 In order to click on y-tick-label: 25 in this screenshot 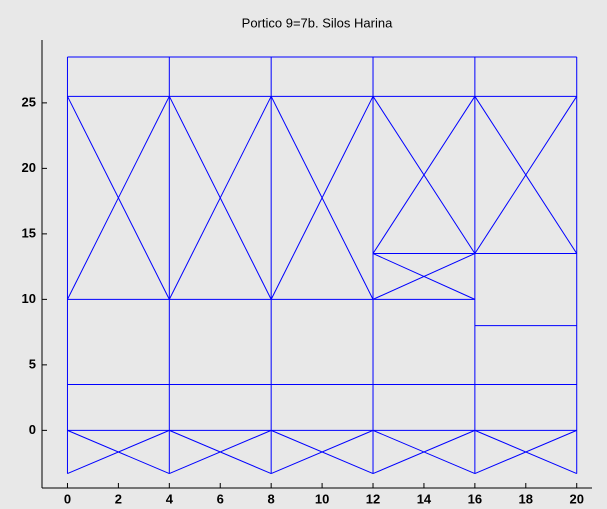, I will do `click(29, 101)`.